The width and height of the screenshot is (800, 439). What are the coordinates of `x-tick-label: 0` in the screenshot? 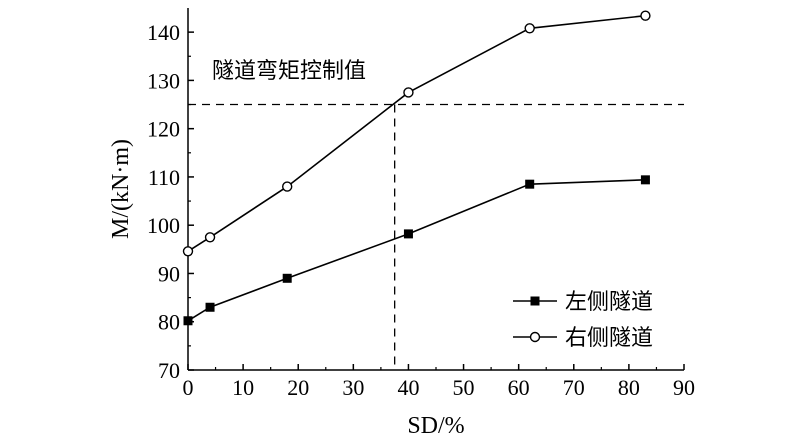 It's located at (188, 387).